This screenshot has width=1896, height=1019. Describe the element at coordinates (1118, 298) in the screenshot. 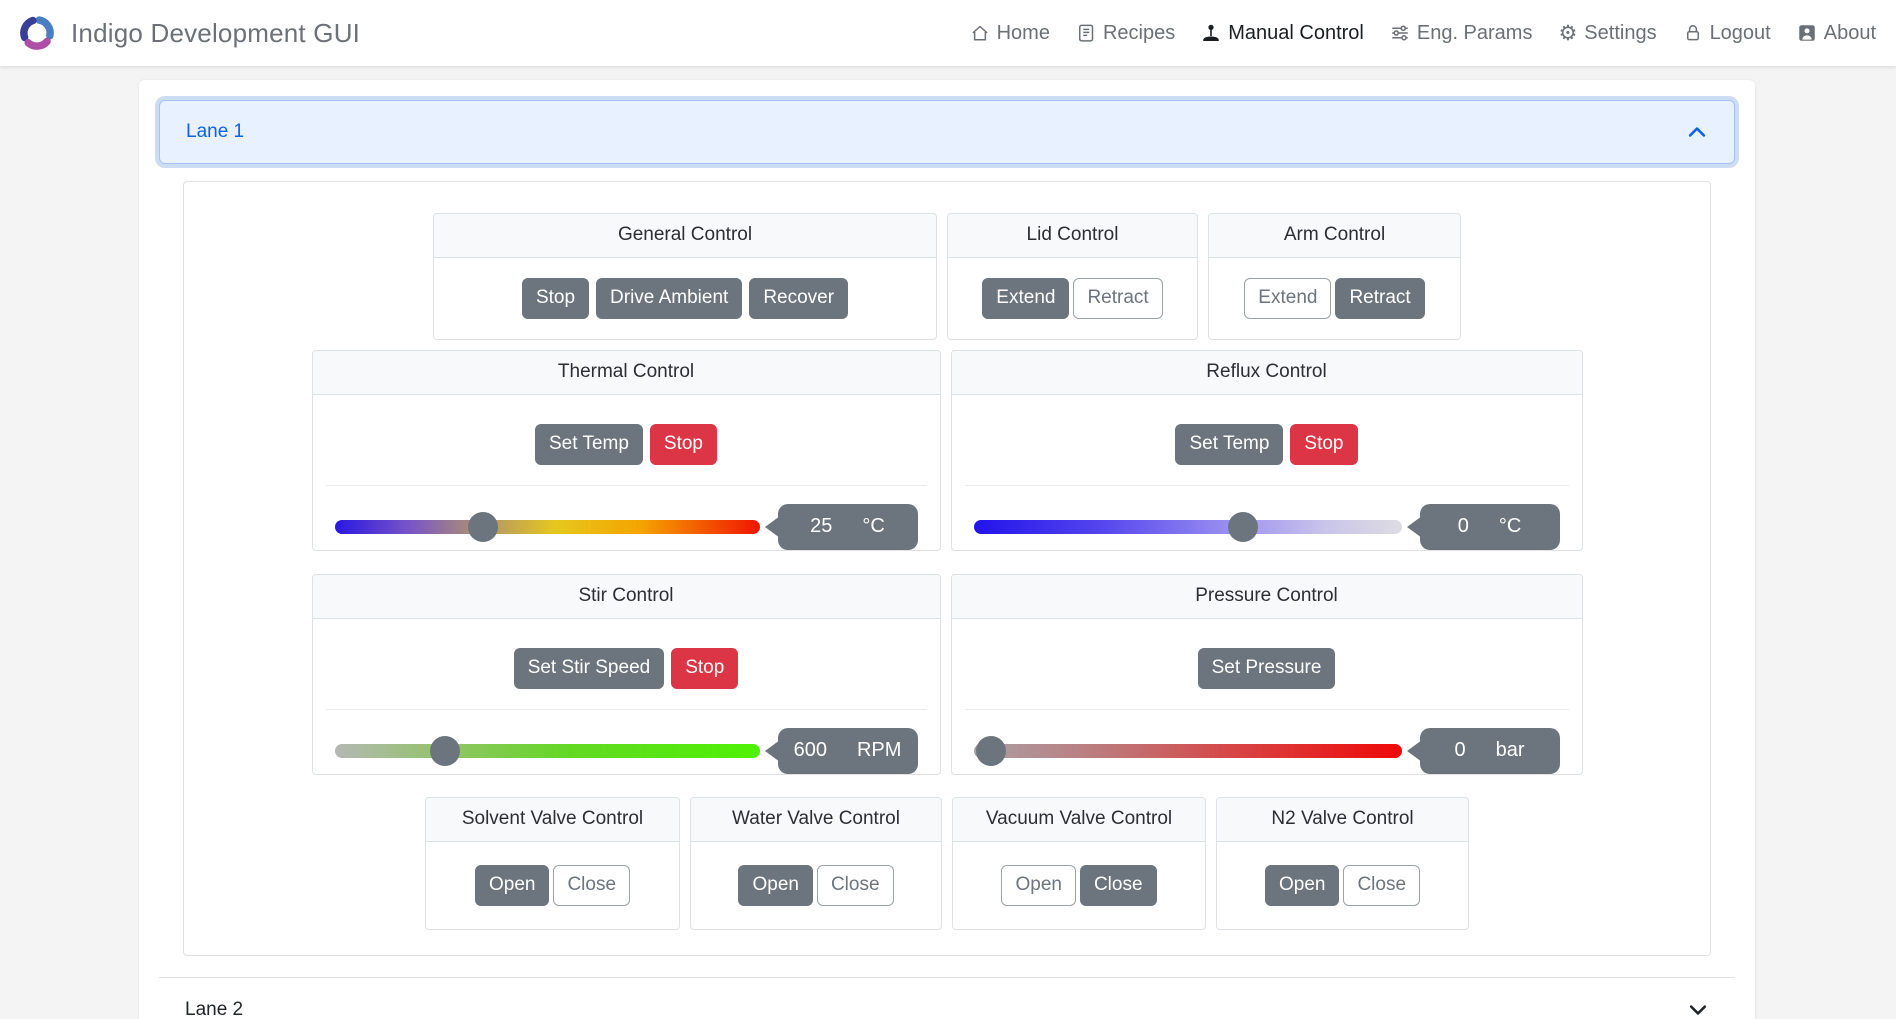

I see `lid-retract-button: Retract` at that location.